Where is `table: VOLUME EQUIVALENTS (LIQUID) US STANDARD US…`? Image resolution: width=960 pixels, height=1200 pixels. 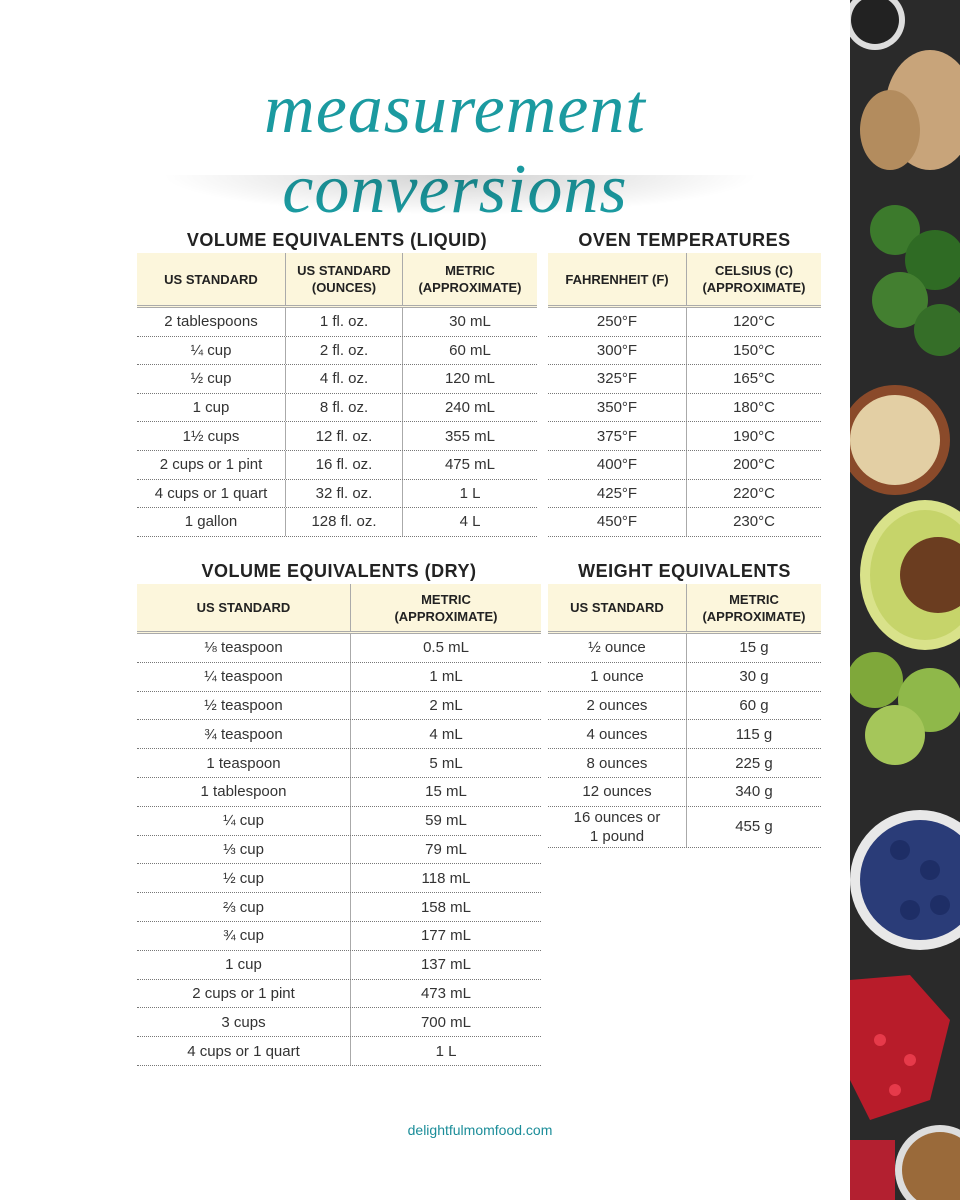
table: VOLUME EQUIVALENTS (LIQUID) US STANDARD US… is located at coordinates (337, 382).